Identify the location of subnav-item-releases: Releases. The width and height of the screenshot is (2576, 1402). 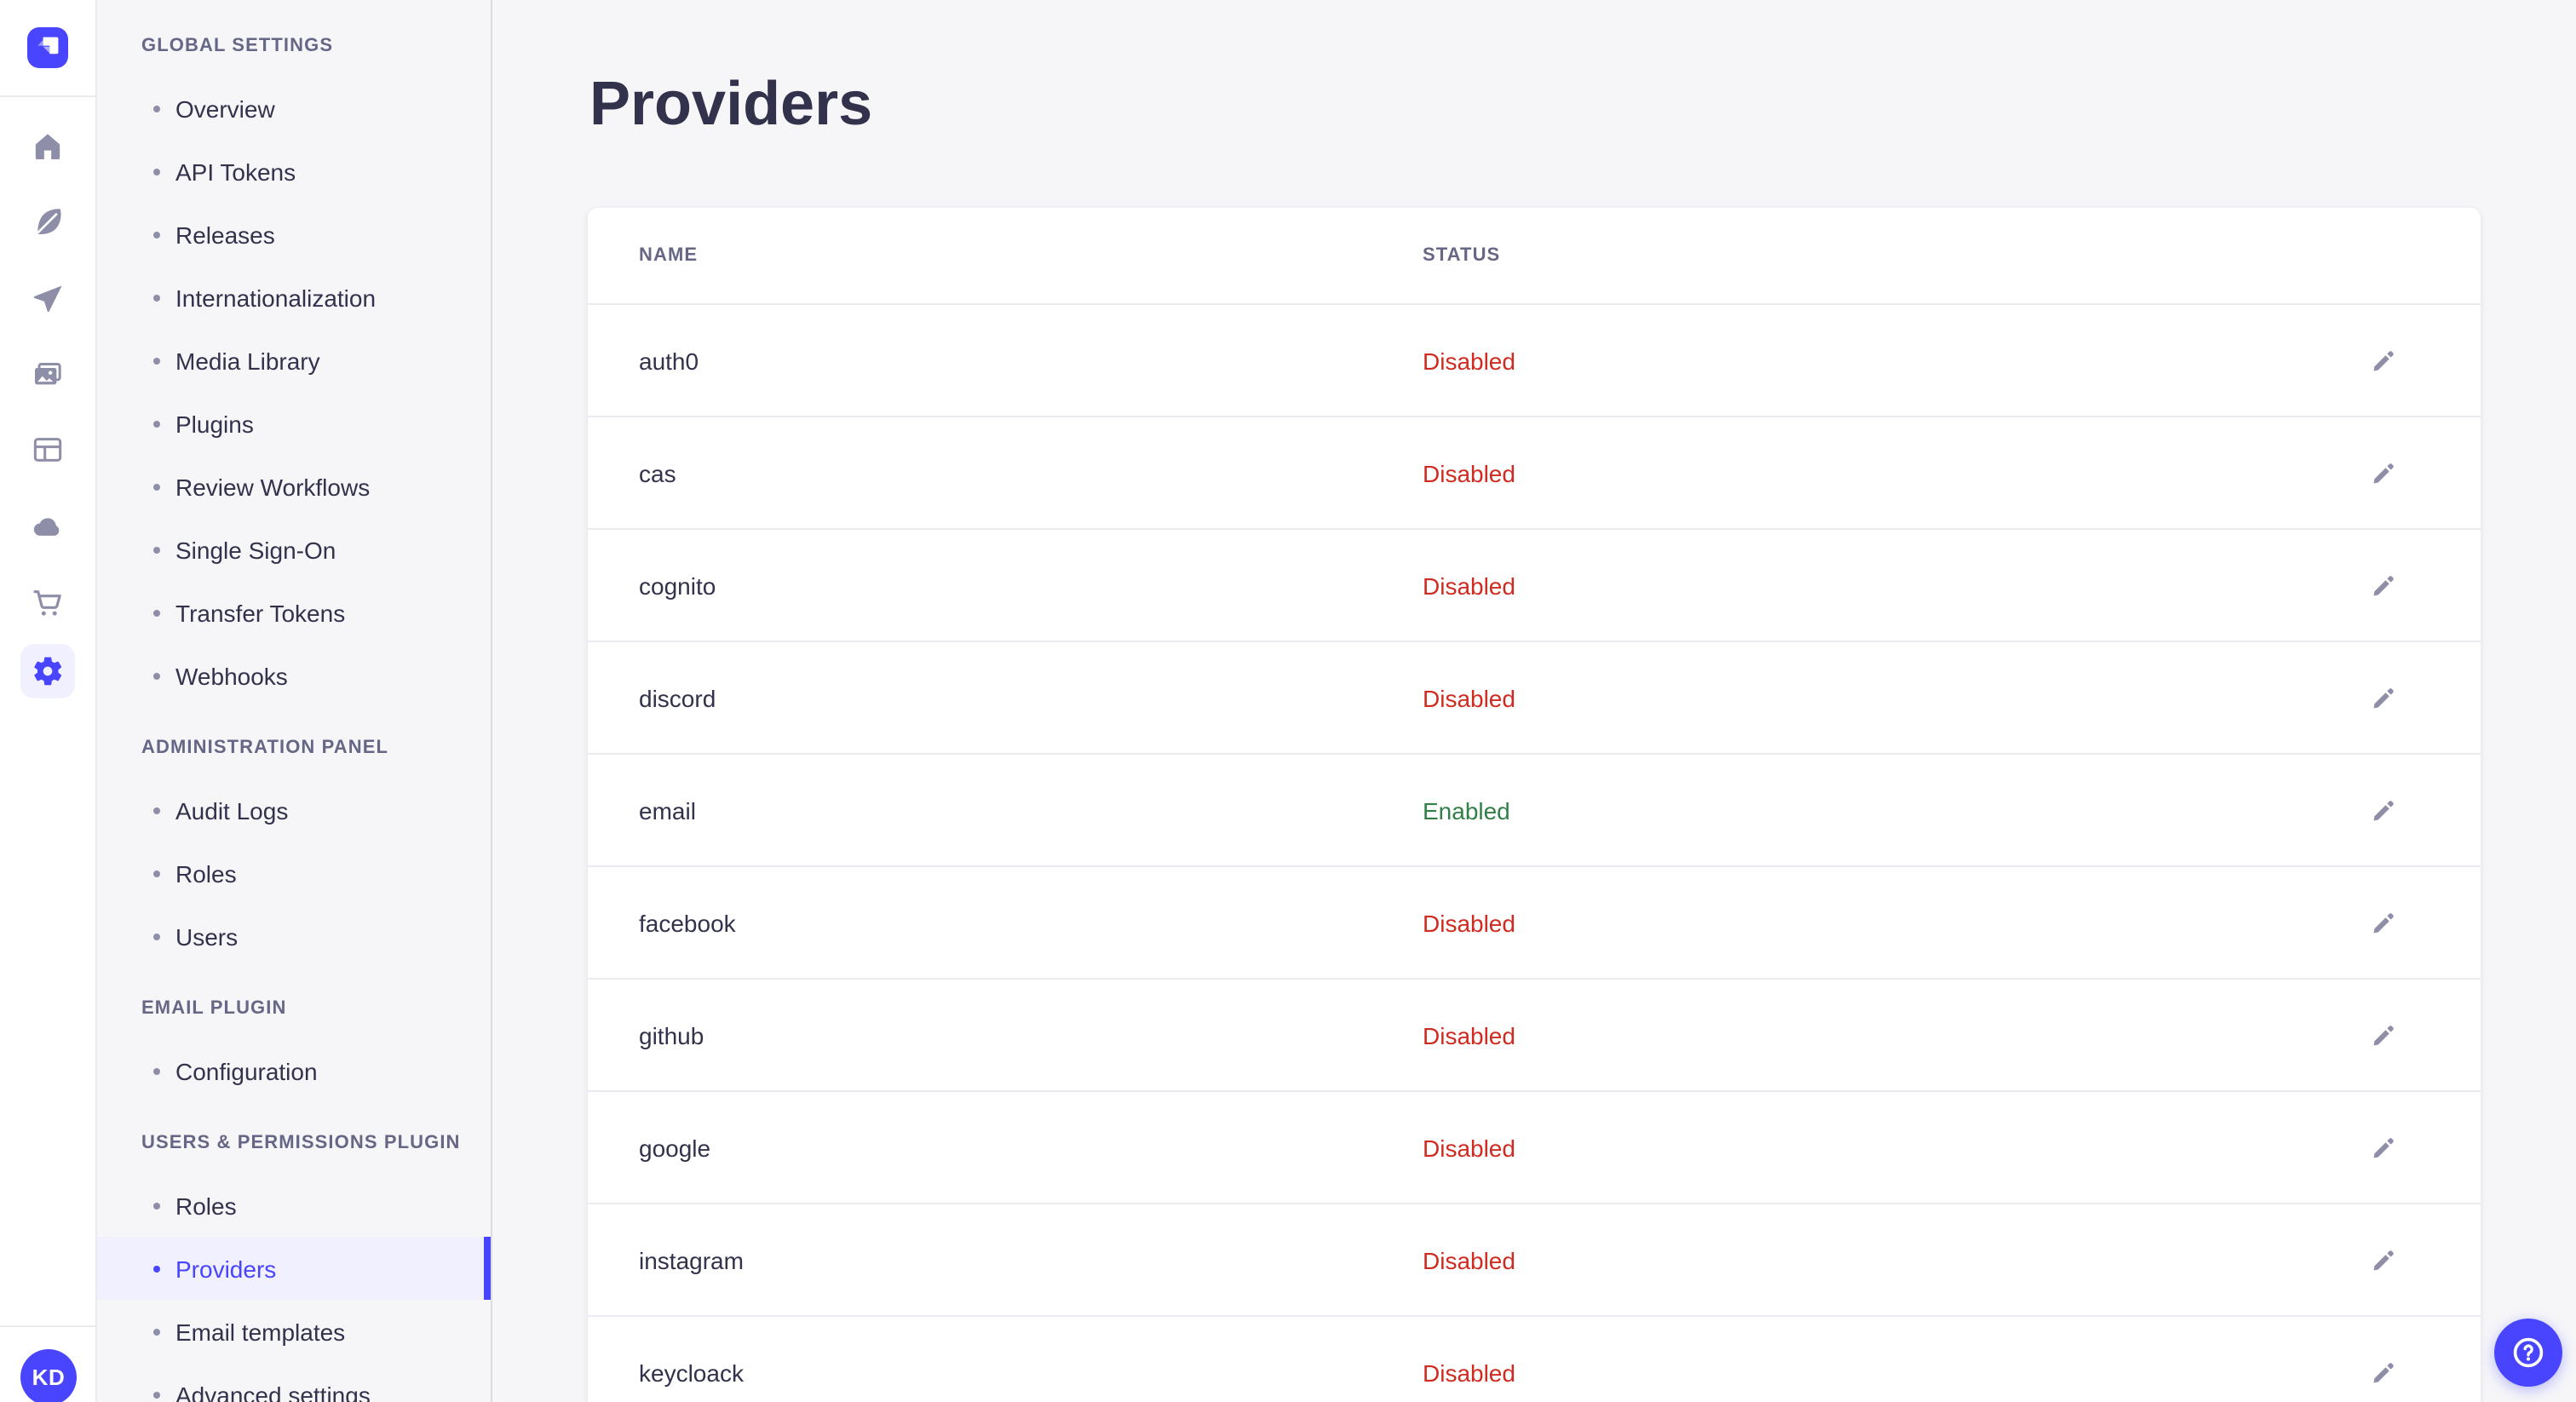
(294, 234).